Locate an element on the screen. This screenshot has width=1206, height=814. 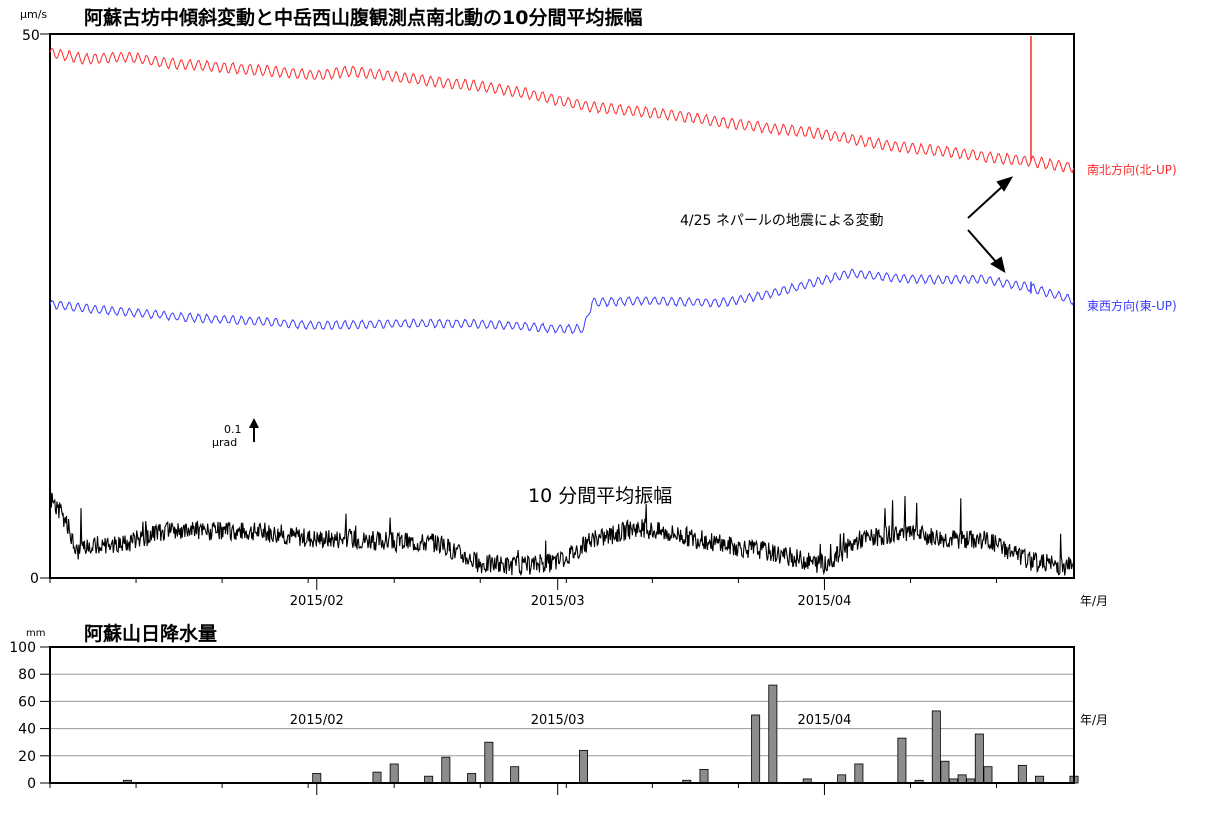
precip-x-tick-marks is located at coordinates (523, 789).